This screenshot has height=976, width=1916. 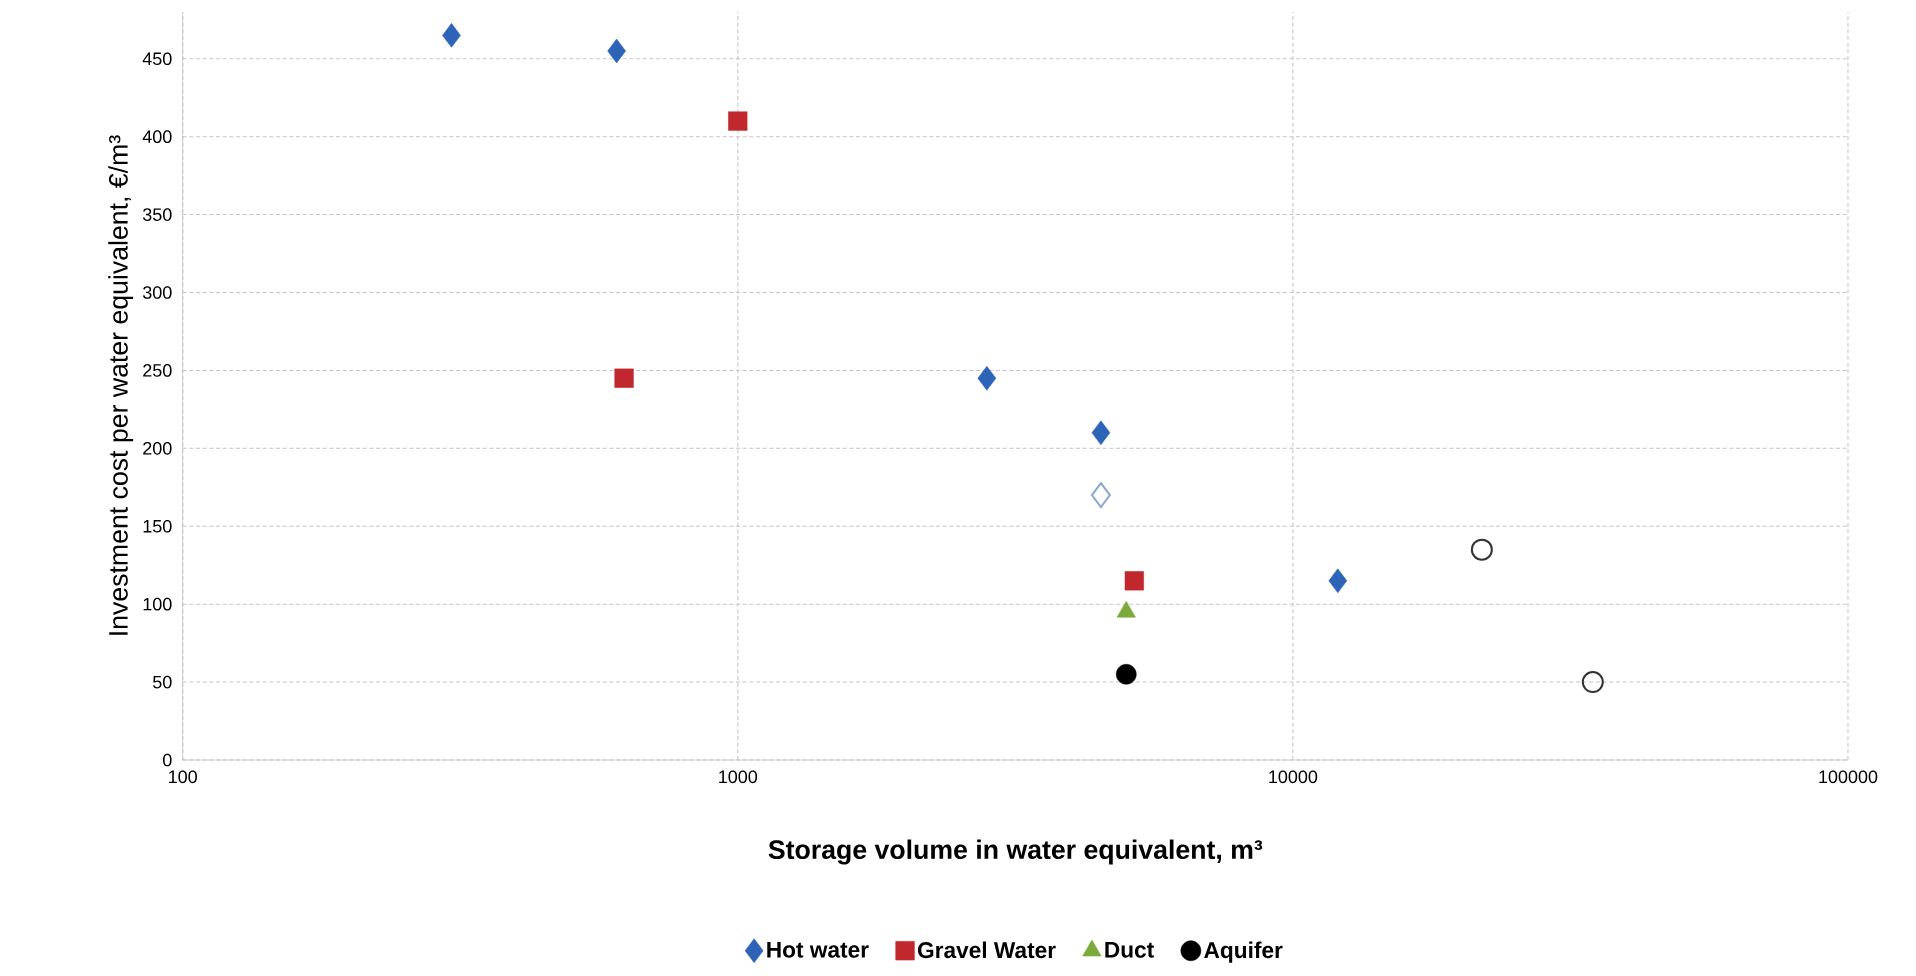 I want to click on legend-label: Aquifer, so click(x=1243, y=952).